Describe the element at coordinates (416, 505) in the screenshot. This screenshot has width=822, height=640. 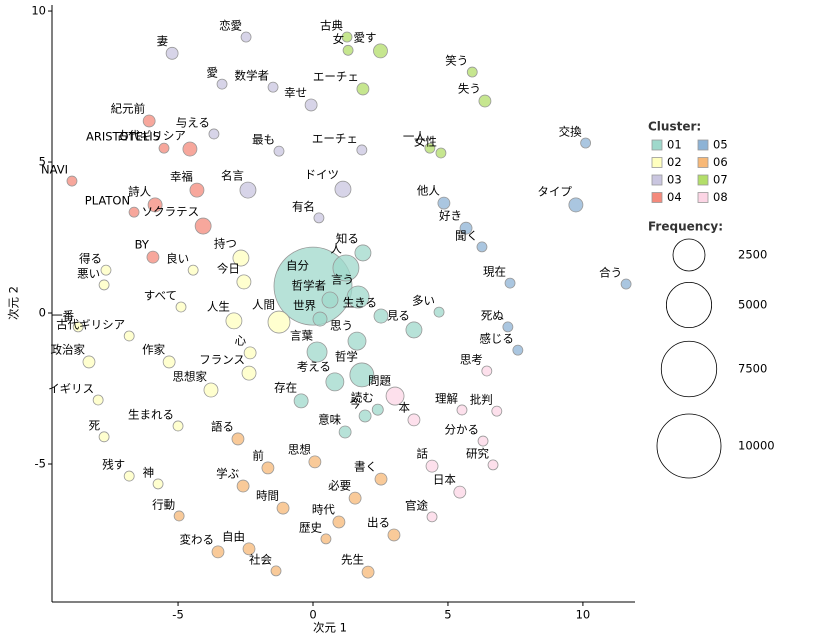
I see `point-label: 官途` at that location.